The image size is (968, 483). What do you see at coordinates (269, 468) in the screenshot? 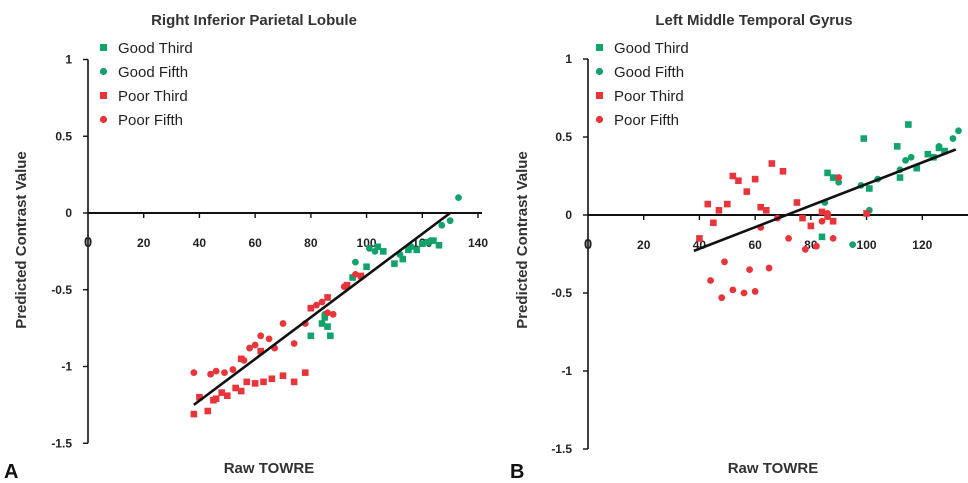
I see `panel-a-x-axis-label: Raw TOWRE` at bounding box center [269, 468].